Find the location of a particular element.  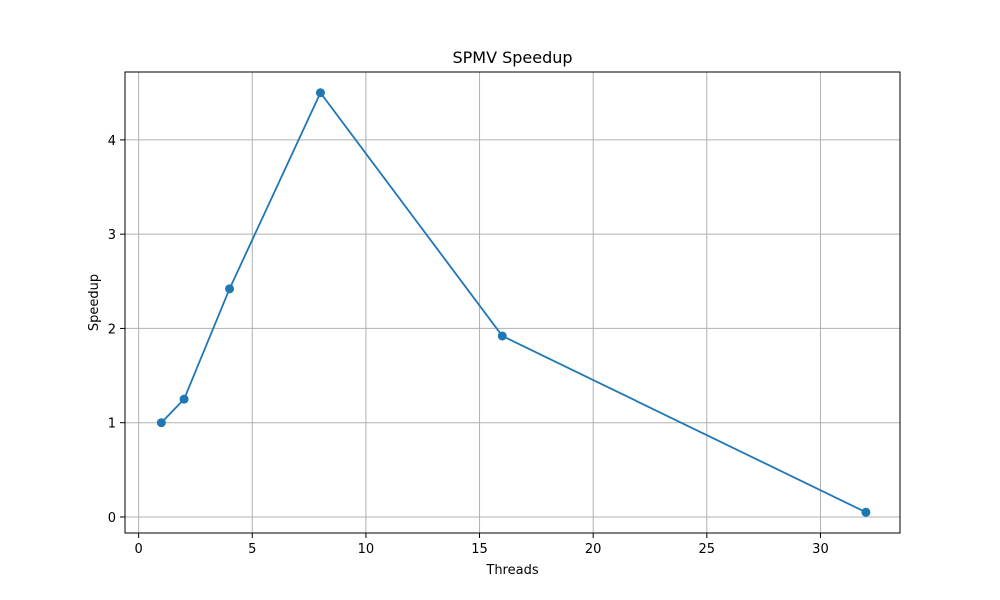

x-axis-ticks: 0 5 10 15 20 25 30 is located at coordinates (481, 545).